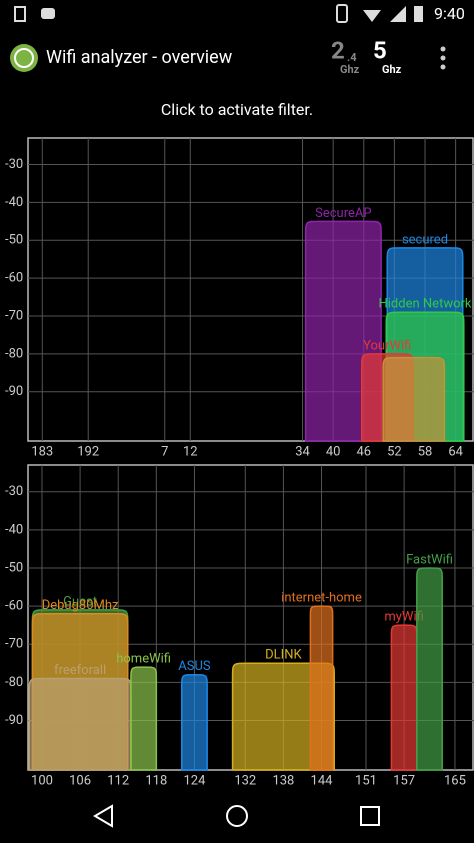 This screenshot has height=843, width=474. What do you see at coordinates (283, 655) in the screenshot?
I see `network-label: DLINK` at bounding box center [283, 655].